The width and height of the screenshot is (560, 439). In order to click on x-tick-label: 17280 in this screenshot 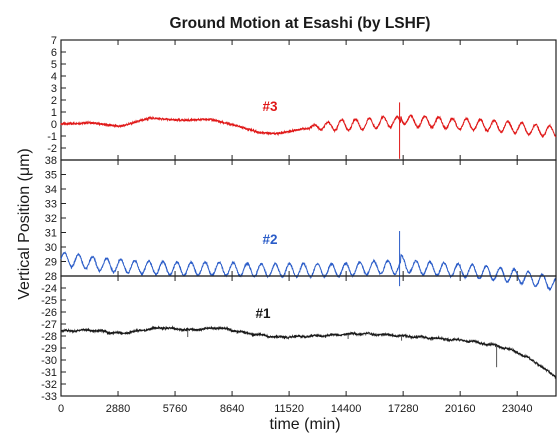, I will do `click(403, 409)`.